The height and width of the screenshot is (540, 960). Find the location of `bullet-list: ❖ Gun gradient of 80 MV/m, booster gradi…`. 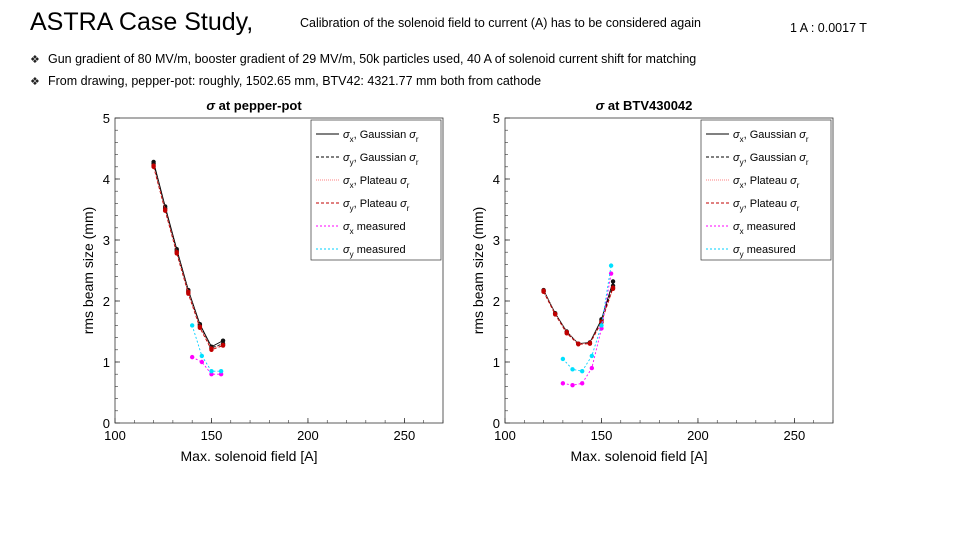

bullet-list: ❖ Gun gradient of 80 MV/m, booster gradi… is located at coordinates (363, 70).